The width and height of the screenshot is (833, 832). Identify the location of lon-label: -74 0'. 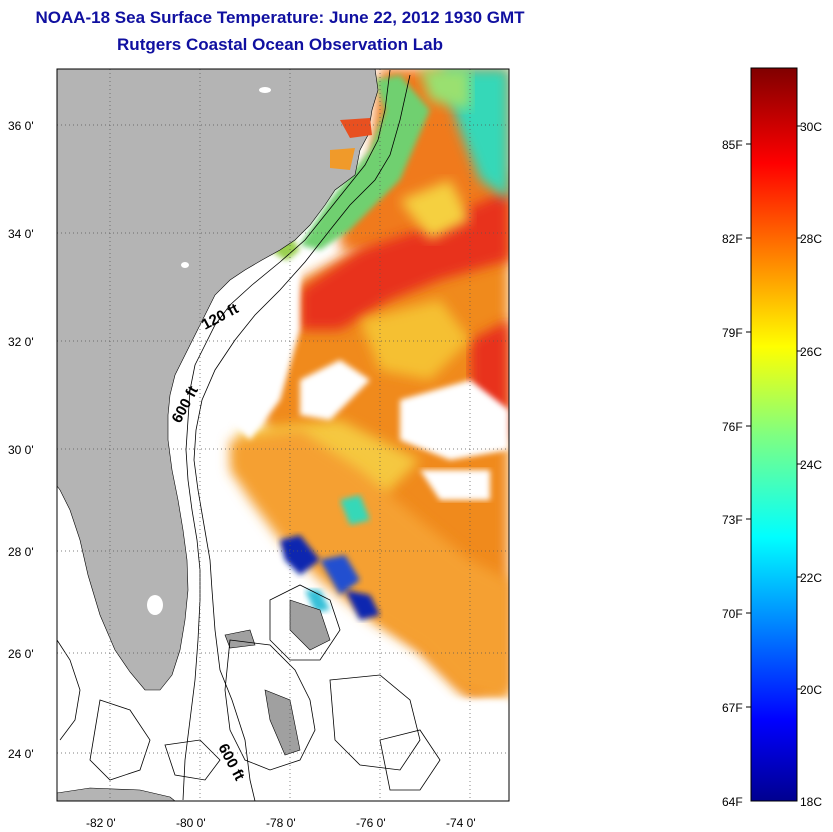
(461, 823).